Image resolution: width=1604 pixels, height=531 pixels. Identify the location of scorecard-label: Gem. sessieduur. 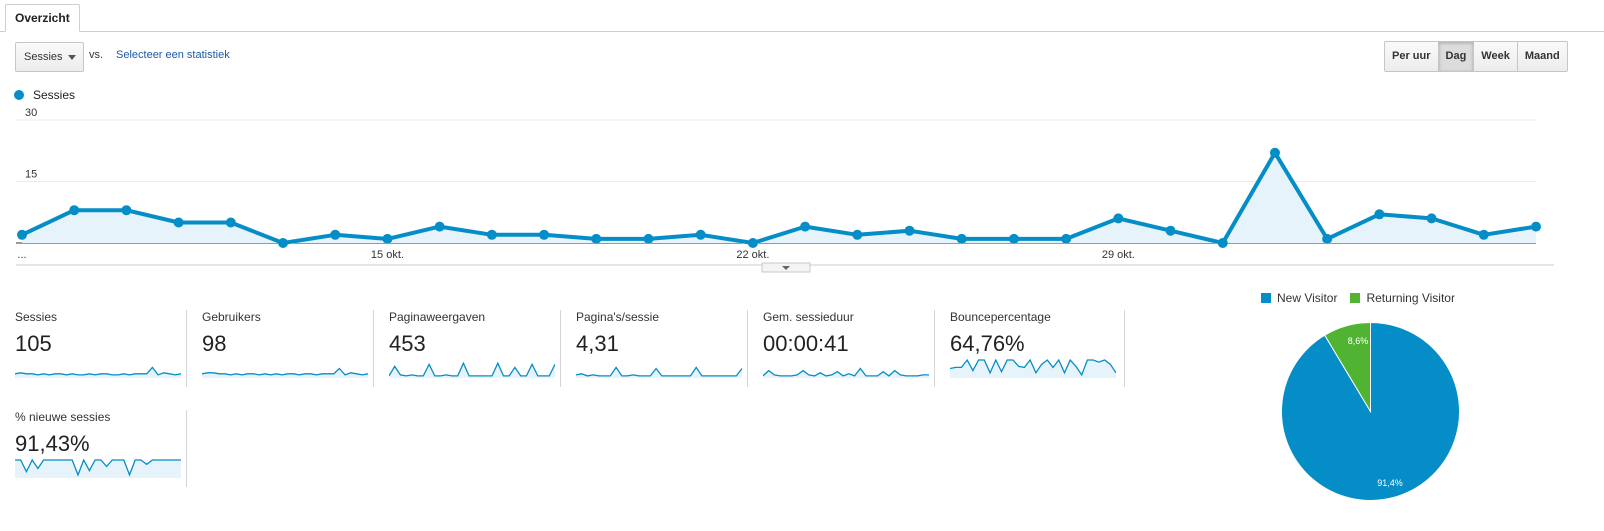
(808, 317).